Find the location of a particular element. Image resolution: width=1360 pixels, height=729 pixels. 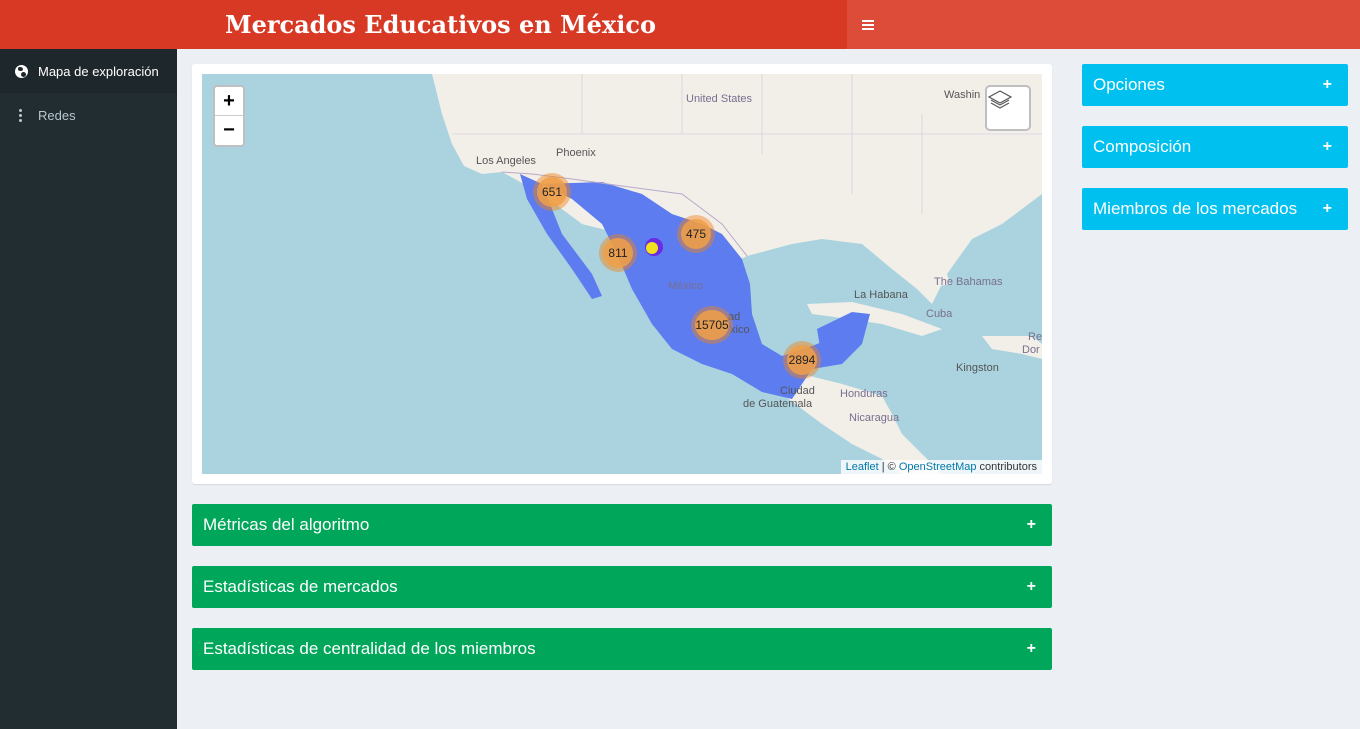

leaflet-link: Leaflet is located at coordinates (862, 467).